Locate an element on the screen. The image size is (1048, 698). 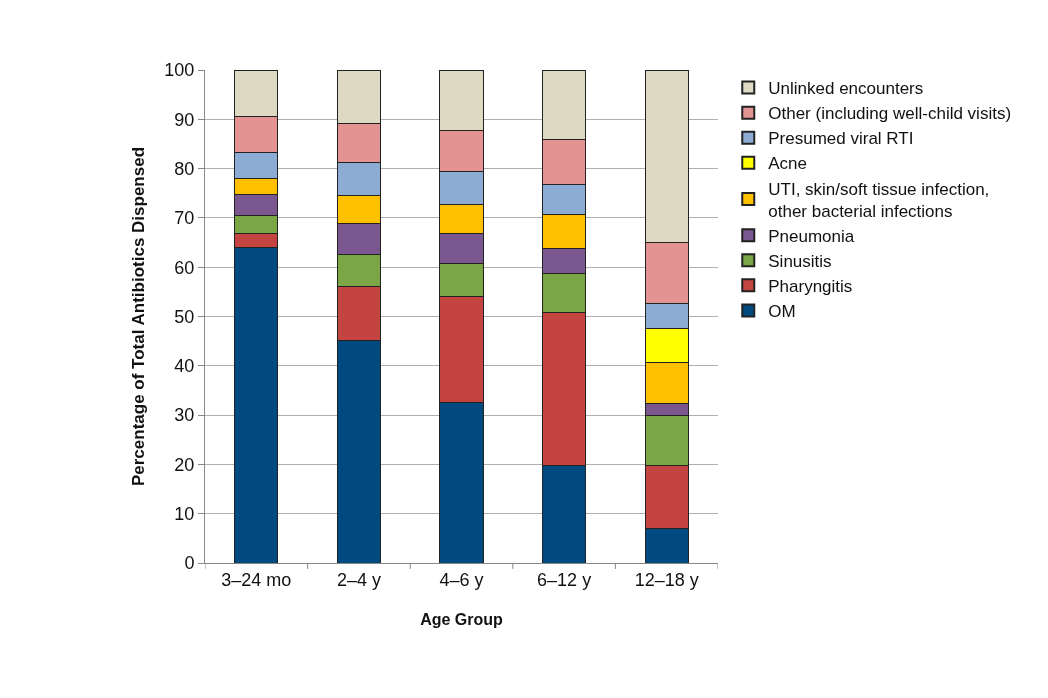
legend-label: UTI, skin/soft tissue infection, other bacterial infections is located at coordinates (879, 200).